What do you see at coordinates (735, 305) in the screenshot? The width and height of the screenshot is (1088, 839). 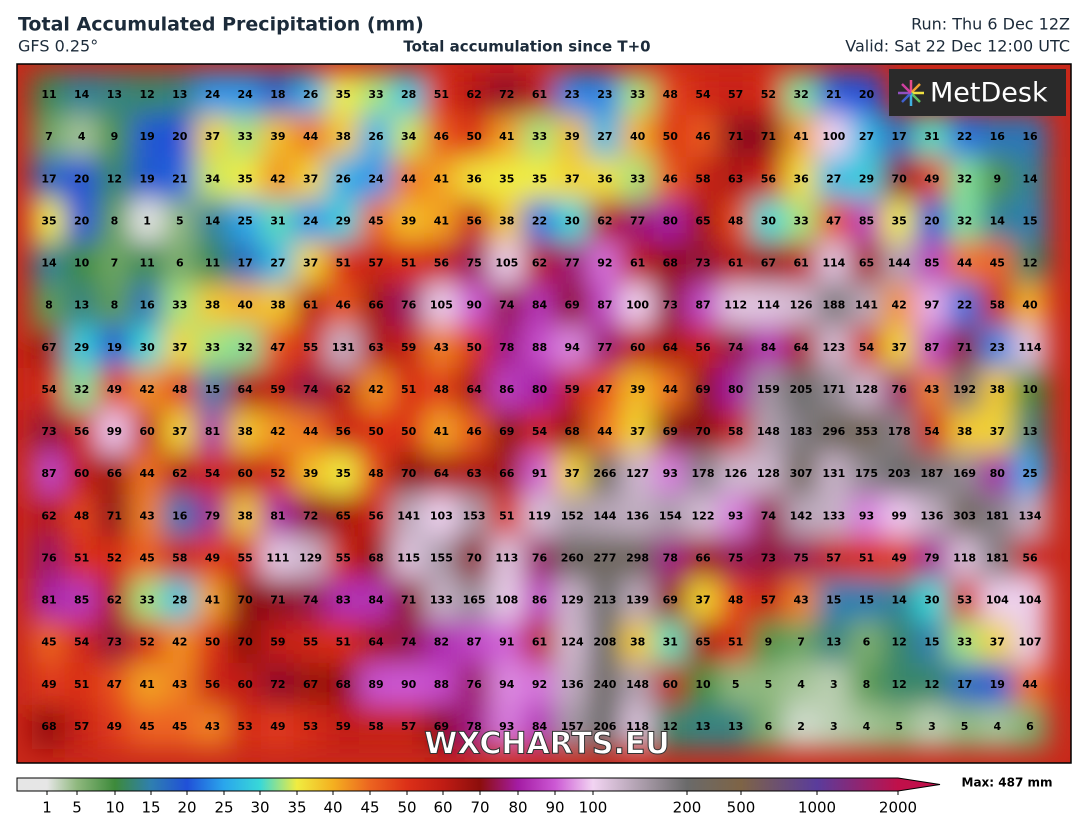 I see `precip-value: 112` at bounding box center [735, 305].